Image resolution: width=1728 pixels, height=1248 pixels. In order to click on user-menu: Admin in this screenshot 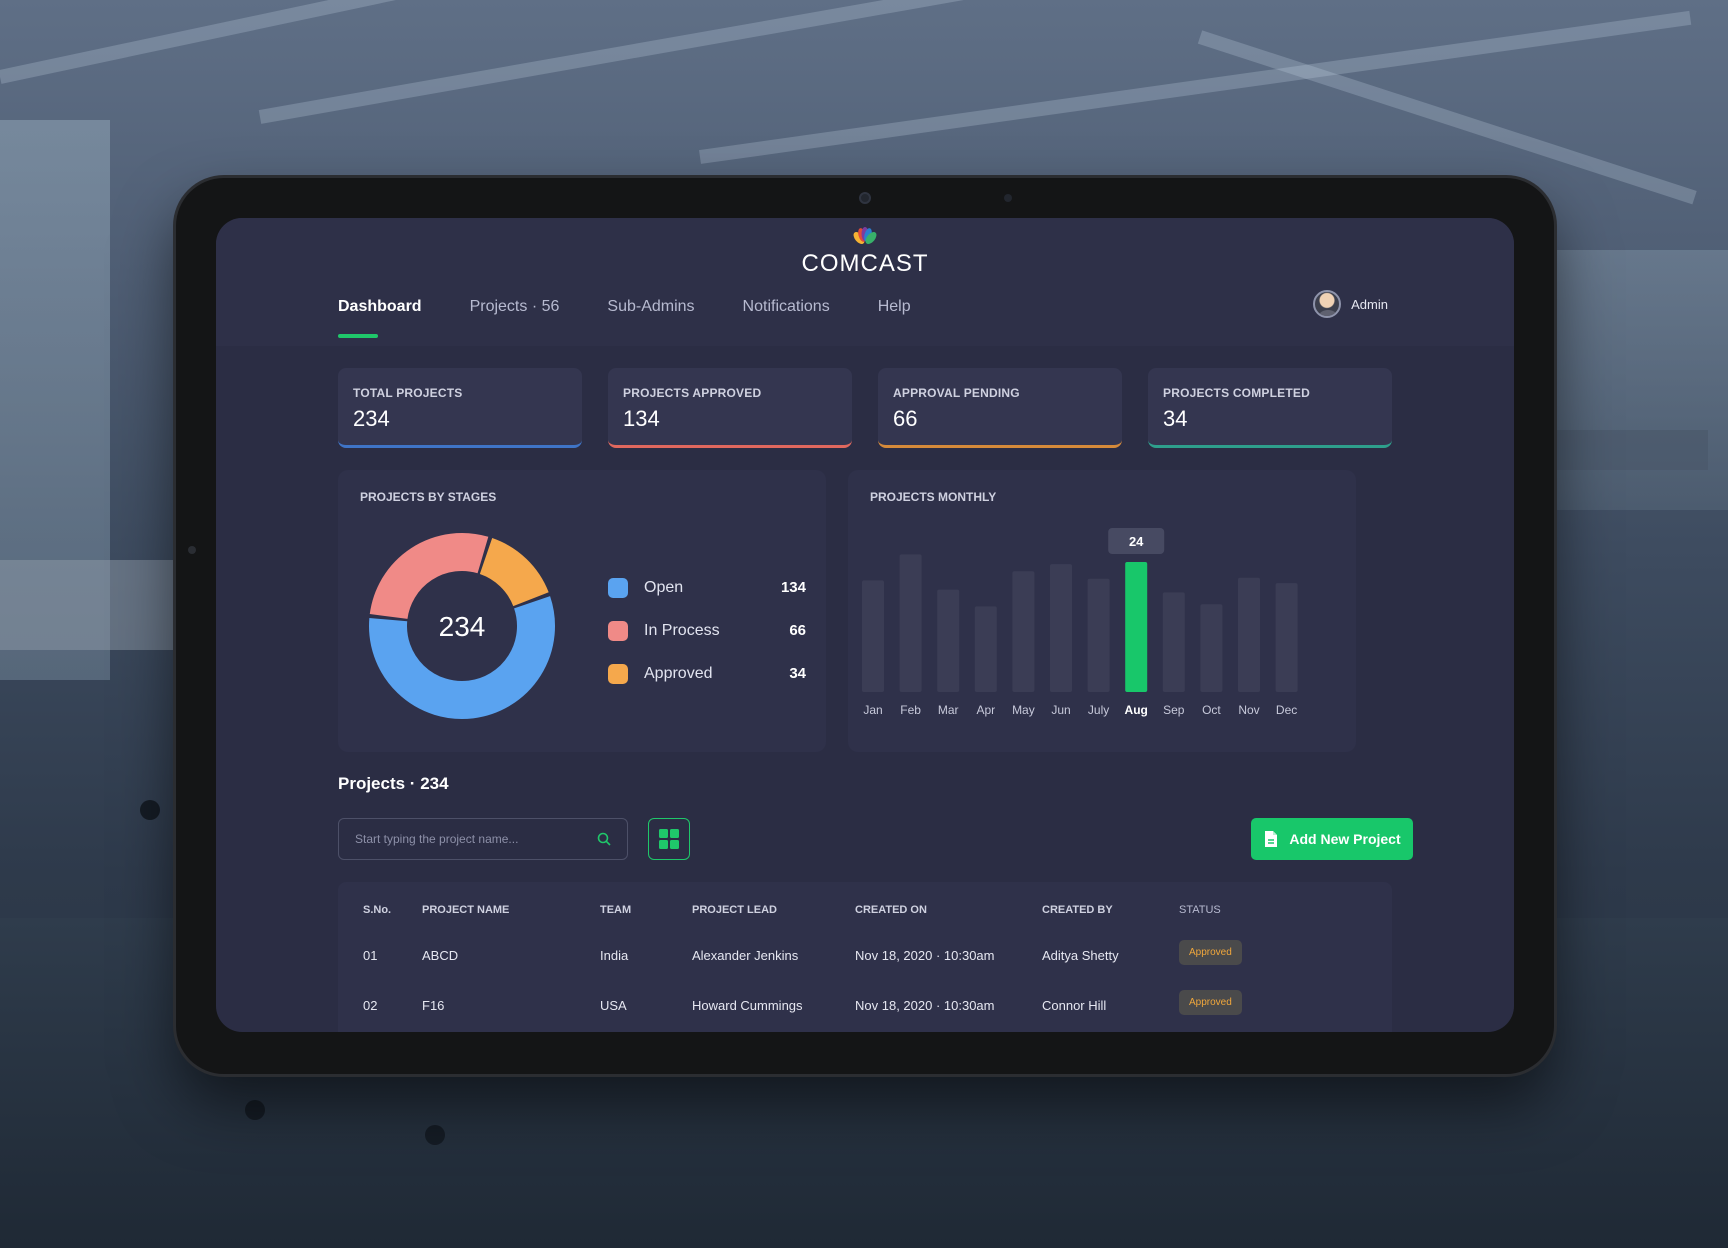, I will do `click(1350, 304)`.